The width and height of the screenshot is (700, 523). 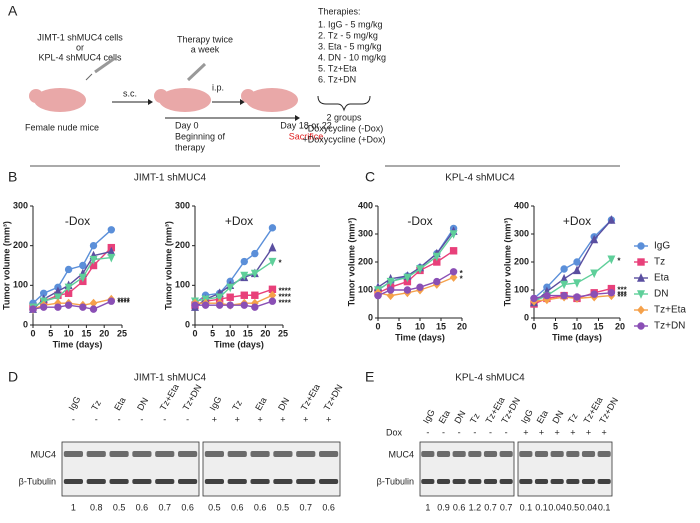 What do you see at coordinates (352, 57) in the screenshot?
I see `therapy-item: 4. DN - 10 mg/kg` at bounding box center [352, 57].